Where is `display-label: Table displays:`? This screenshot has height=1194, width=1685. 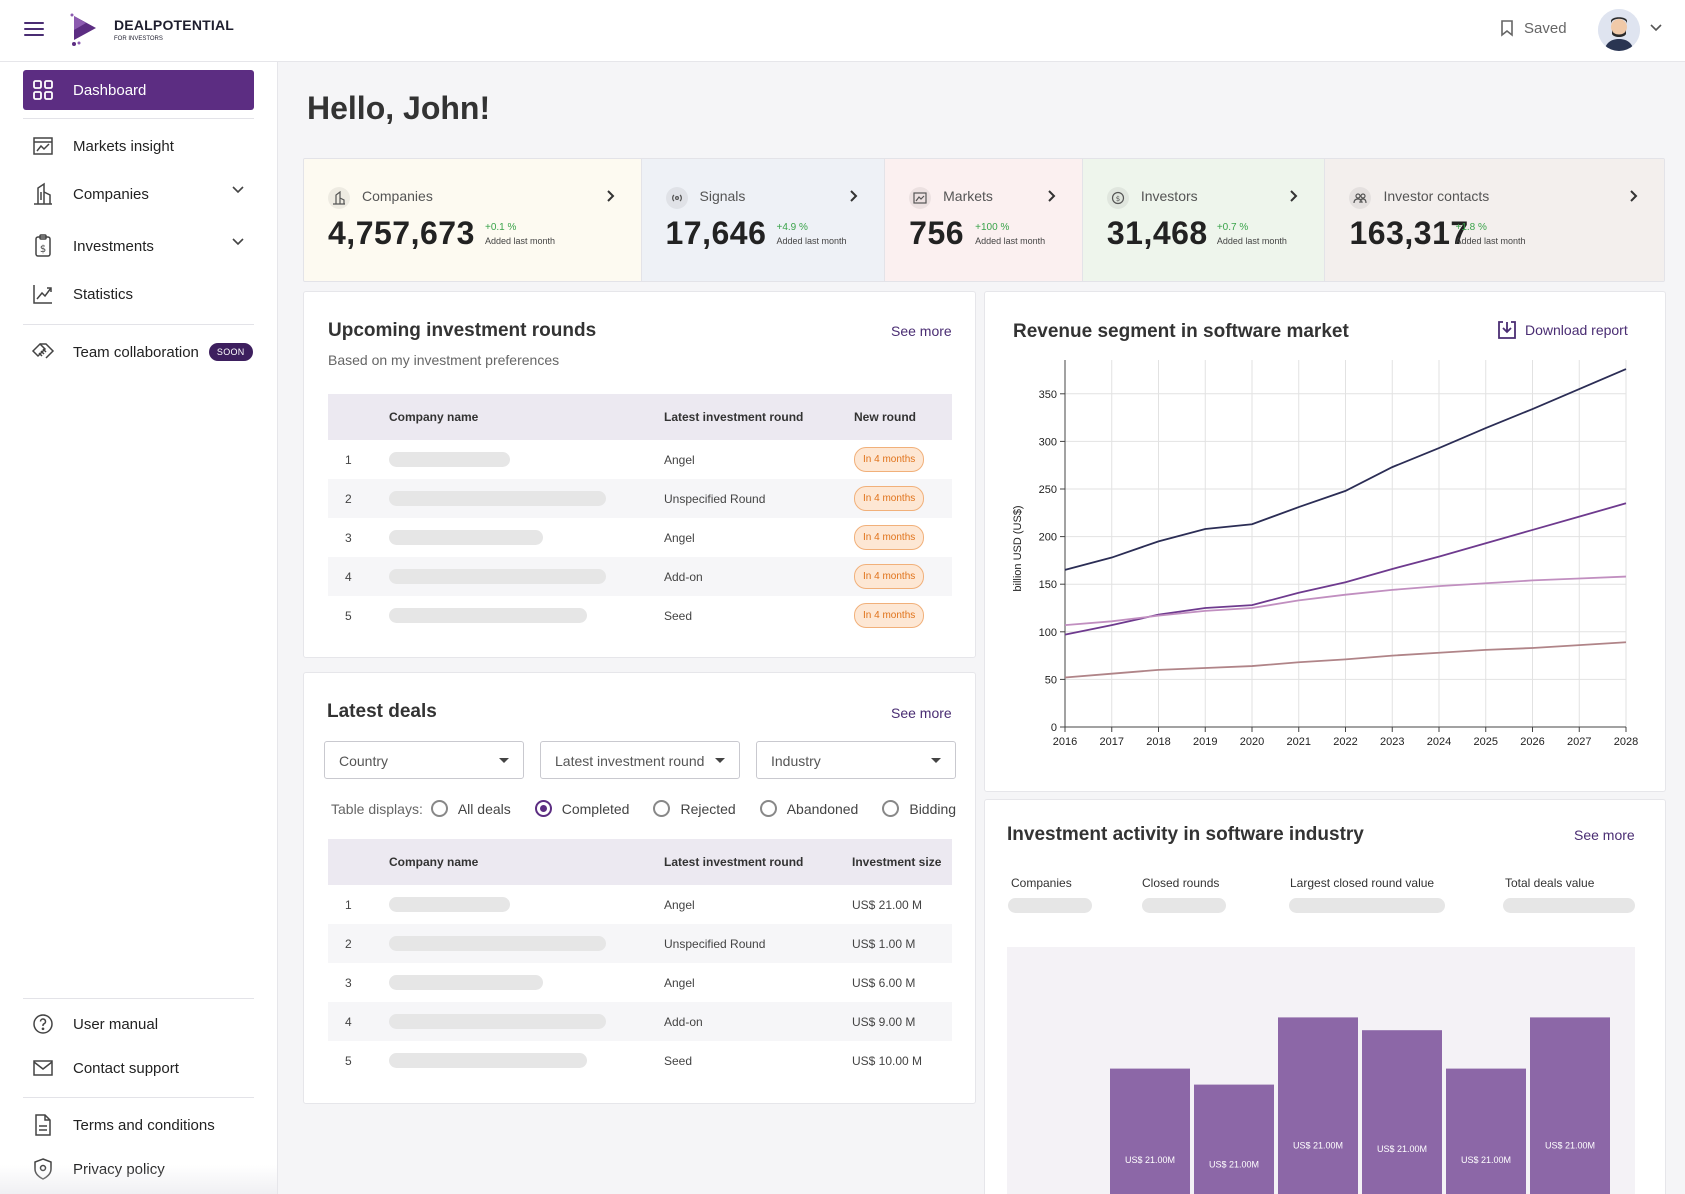 display-label: Table displays: is located at coordinates (377, 808).